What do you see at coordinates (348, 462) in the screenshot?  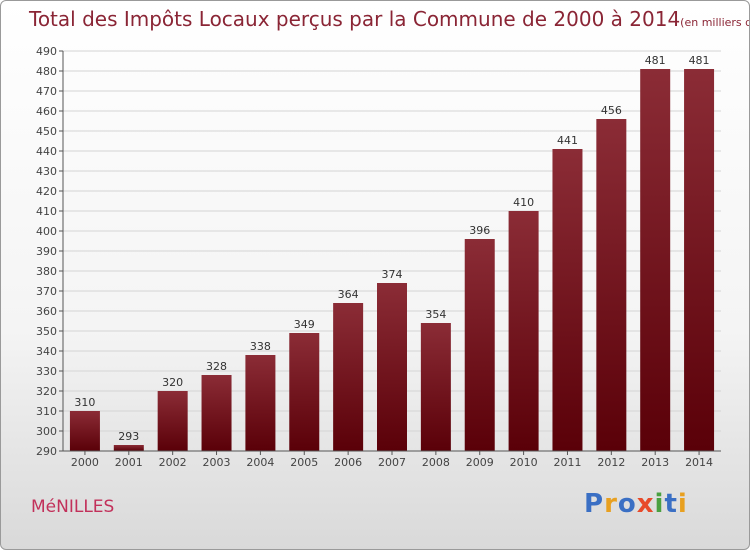 I see `x-tick-label: 2006` at bounding box center [348, 462].